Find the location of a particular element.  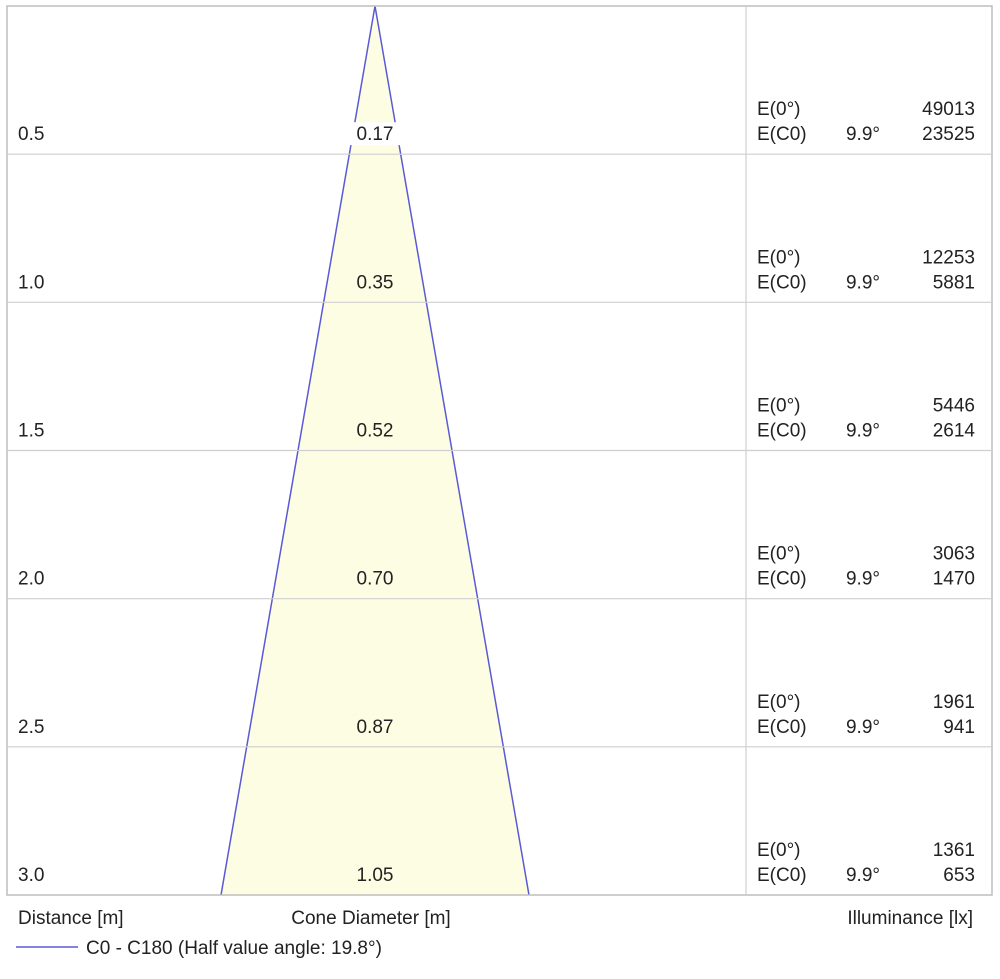

cone-diameter-value: 0.70 is located at coordinates (375, 579).